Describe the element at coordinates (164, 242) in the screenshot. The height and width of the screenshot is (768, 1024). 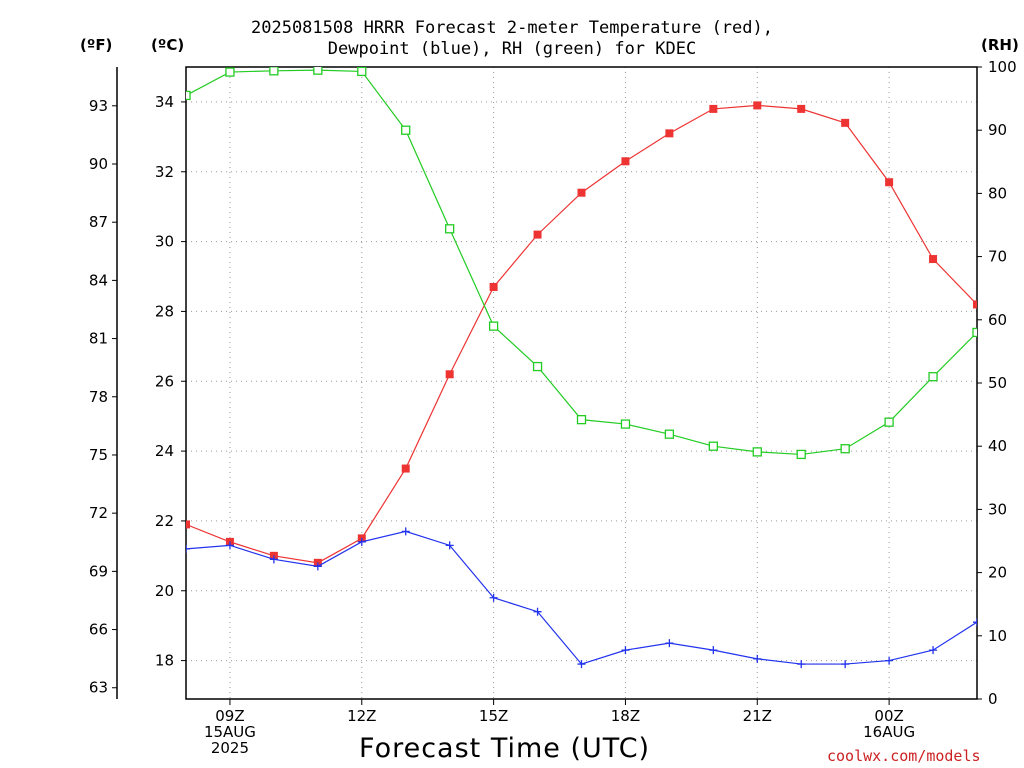
I see `celsius-tick-label: 30` at that location.